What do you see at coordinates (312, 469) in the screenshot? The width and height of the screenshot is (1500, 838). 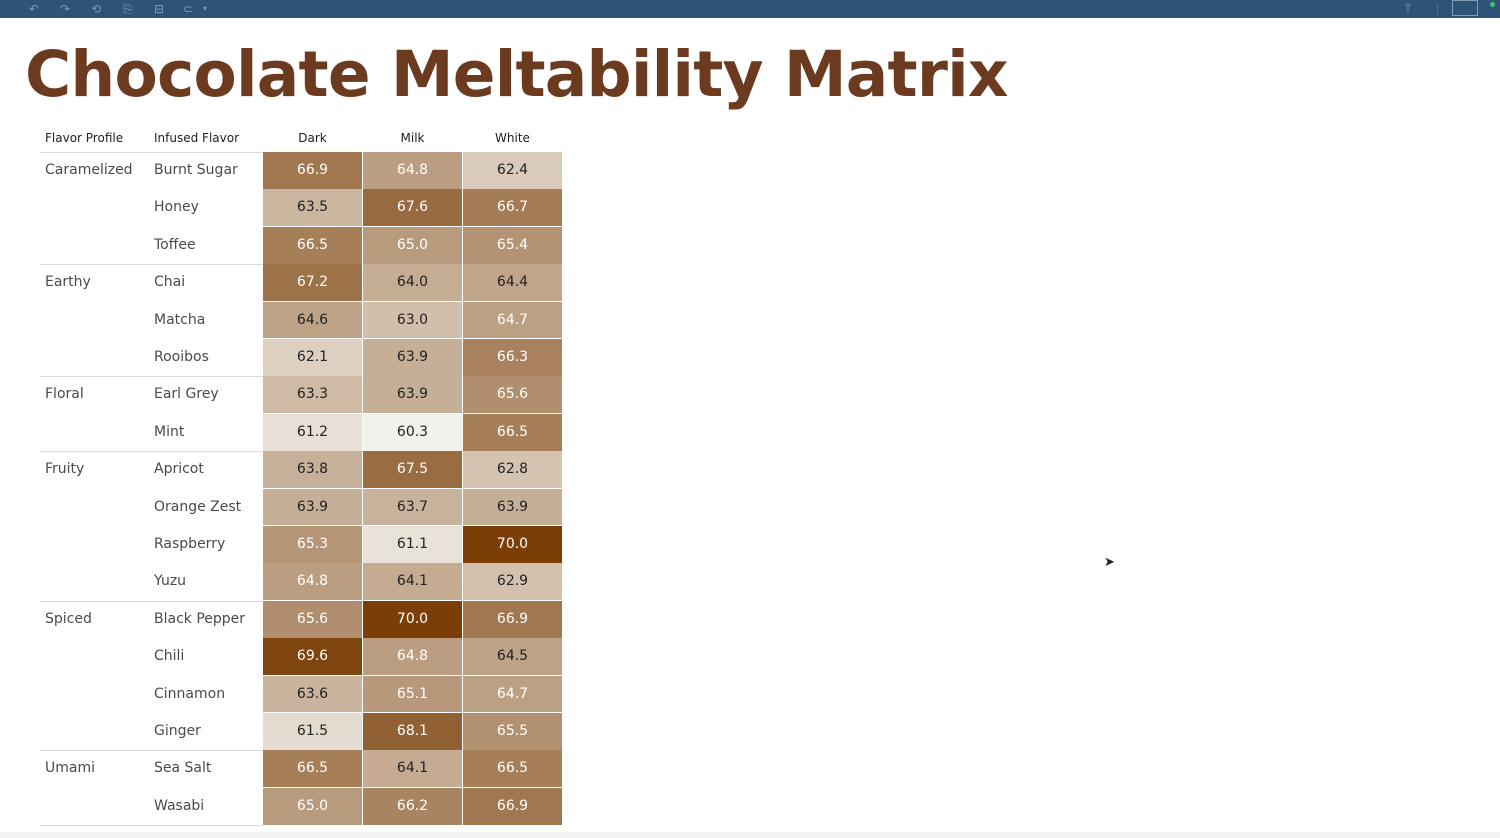 I see `heatmap-cell: 63.8` at bounding box center [312, 469].